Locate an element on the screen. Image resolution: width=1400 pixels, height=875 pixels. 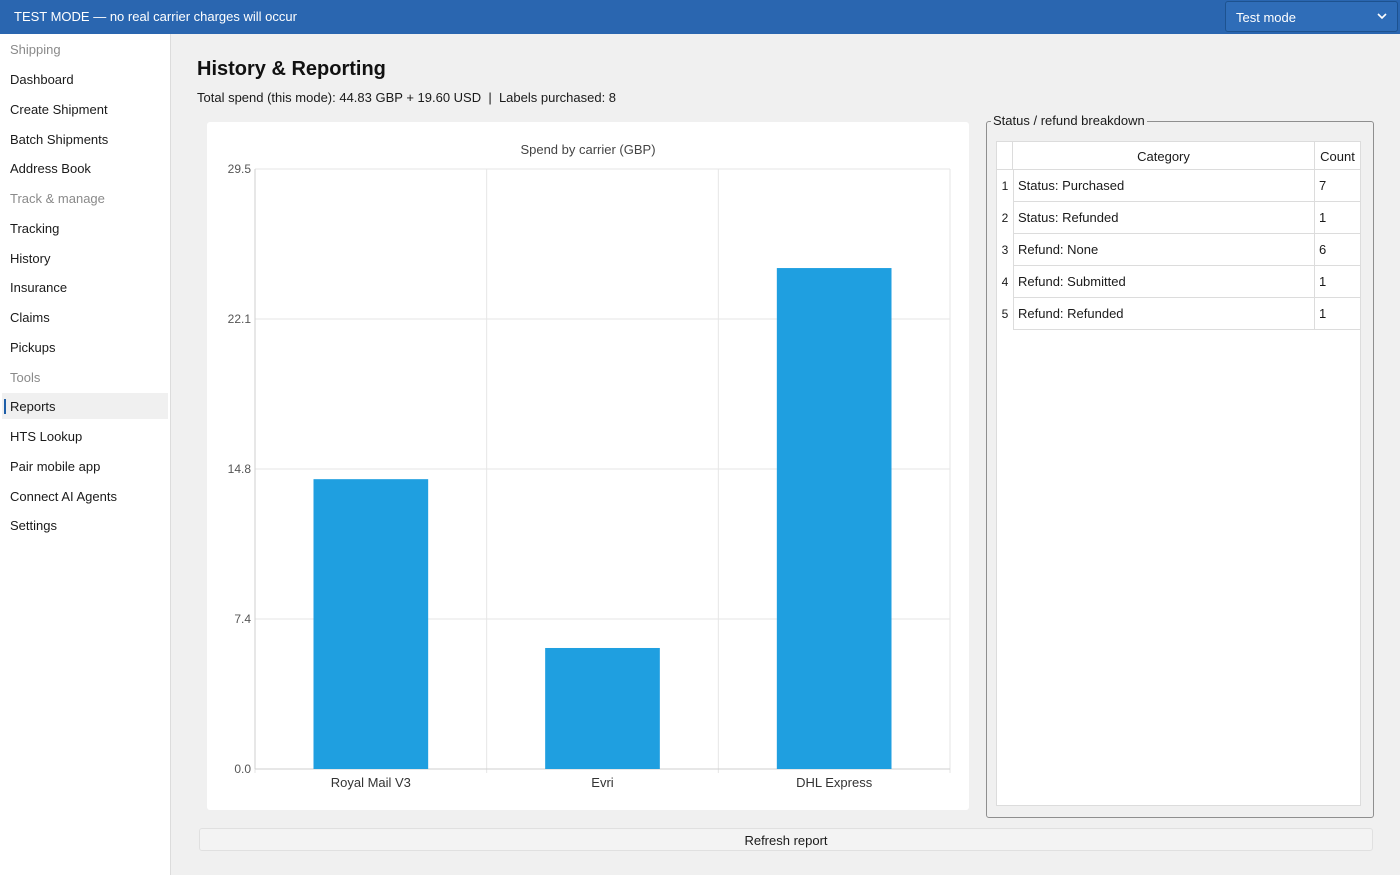
row-number: 3 is located at coordinates (1005, 250).